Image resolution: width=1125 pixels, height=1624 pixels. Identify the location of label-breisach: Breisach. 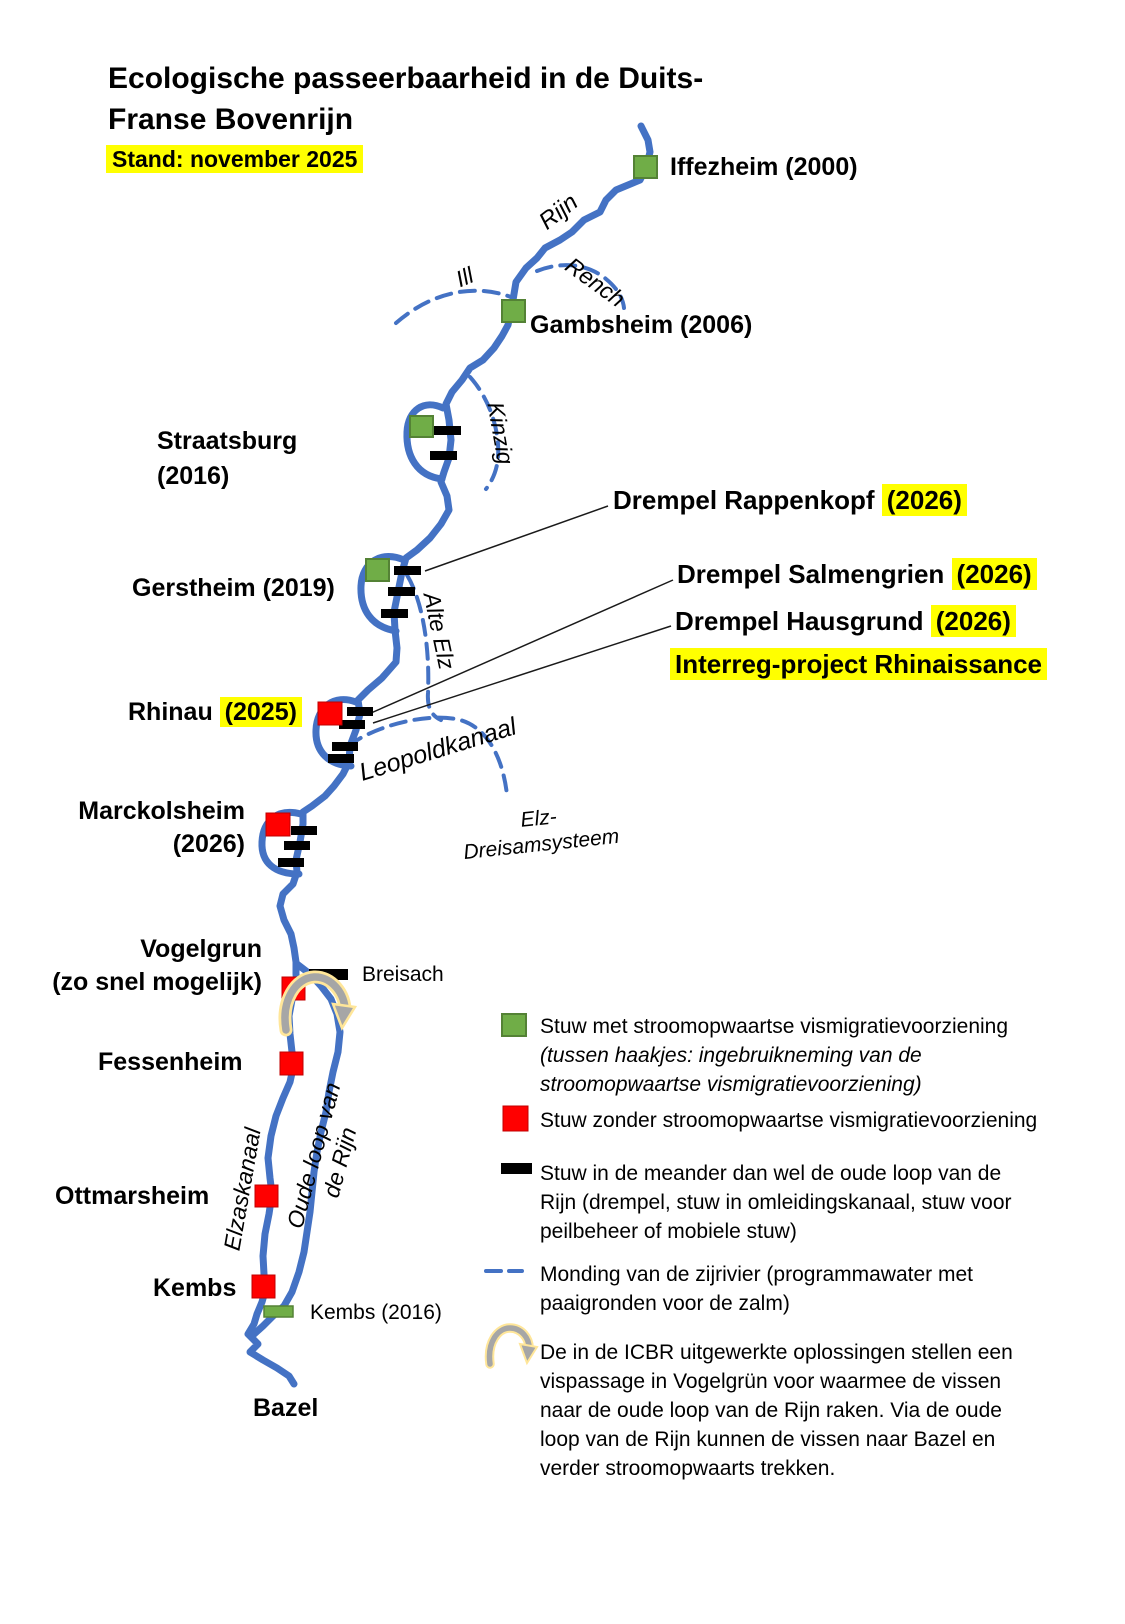
(403, 974).